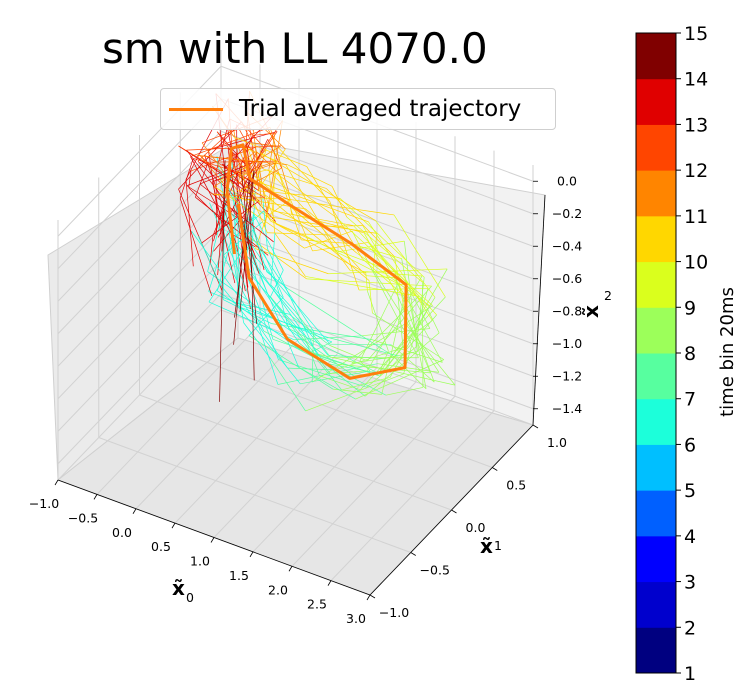  What do you see at coordinates (83, 517) in the screenshot?
I see `x-tick-label: −0.5` at bounding box center [83, 517].